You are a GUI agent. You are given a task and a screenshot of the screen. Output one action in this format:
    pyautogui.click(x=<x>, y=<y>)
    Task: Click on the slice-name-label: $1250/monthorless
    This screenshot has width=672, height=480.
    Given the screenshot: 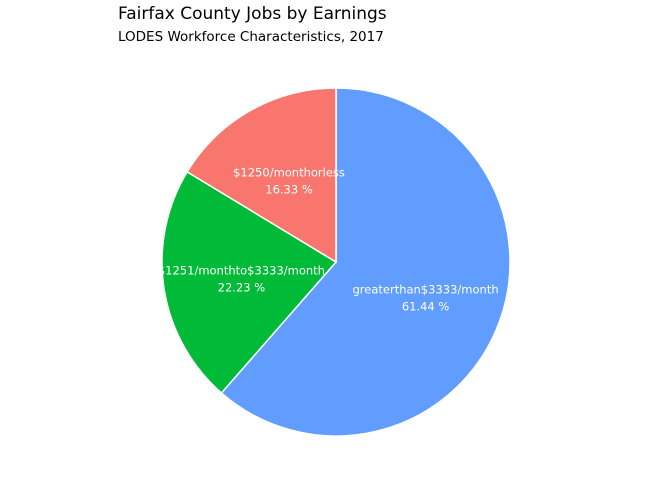 What is the action you would take?
    pyautogui.click(x=289, y=173)
    